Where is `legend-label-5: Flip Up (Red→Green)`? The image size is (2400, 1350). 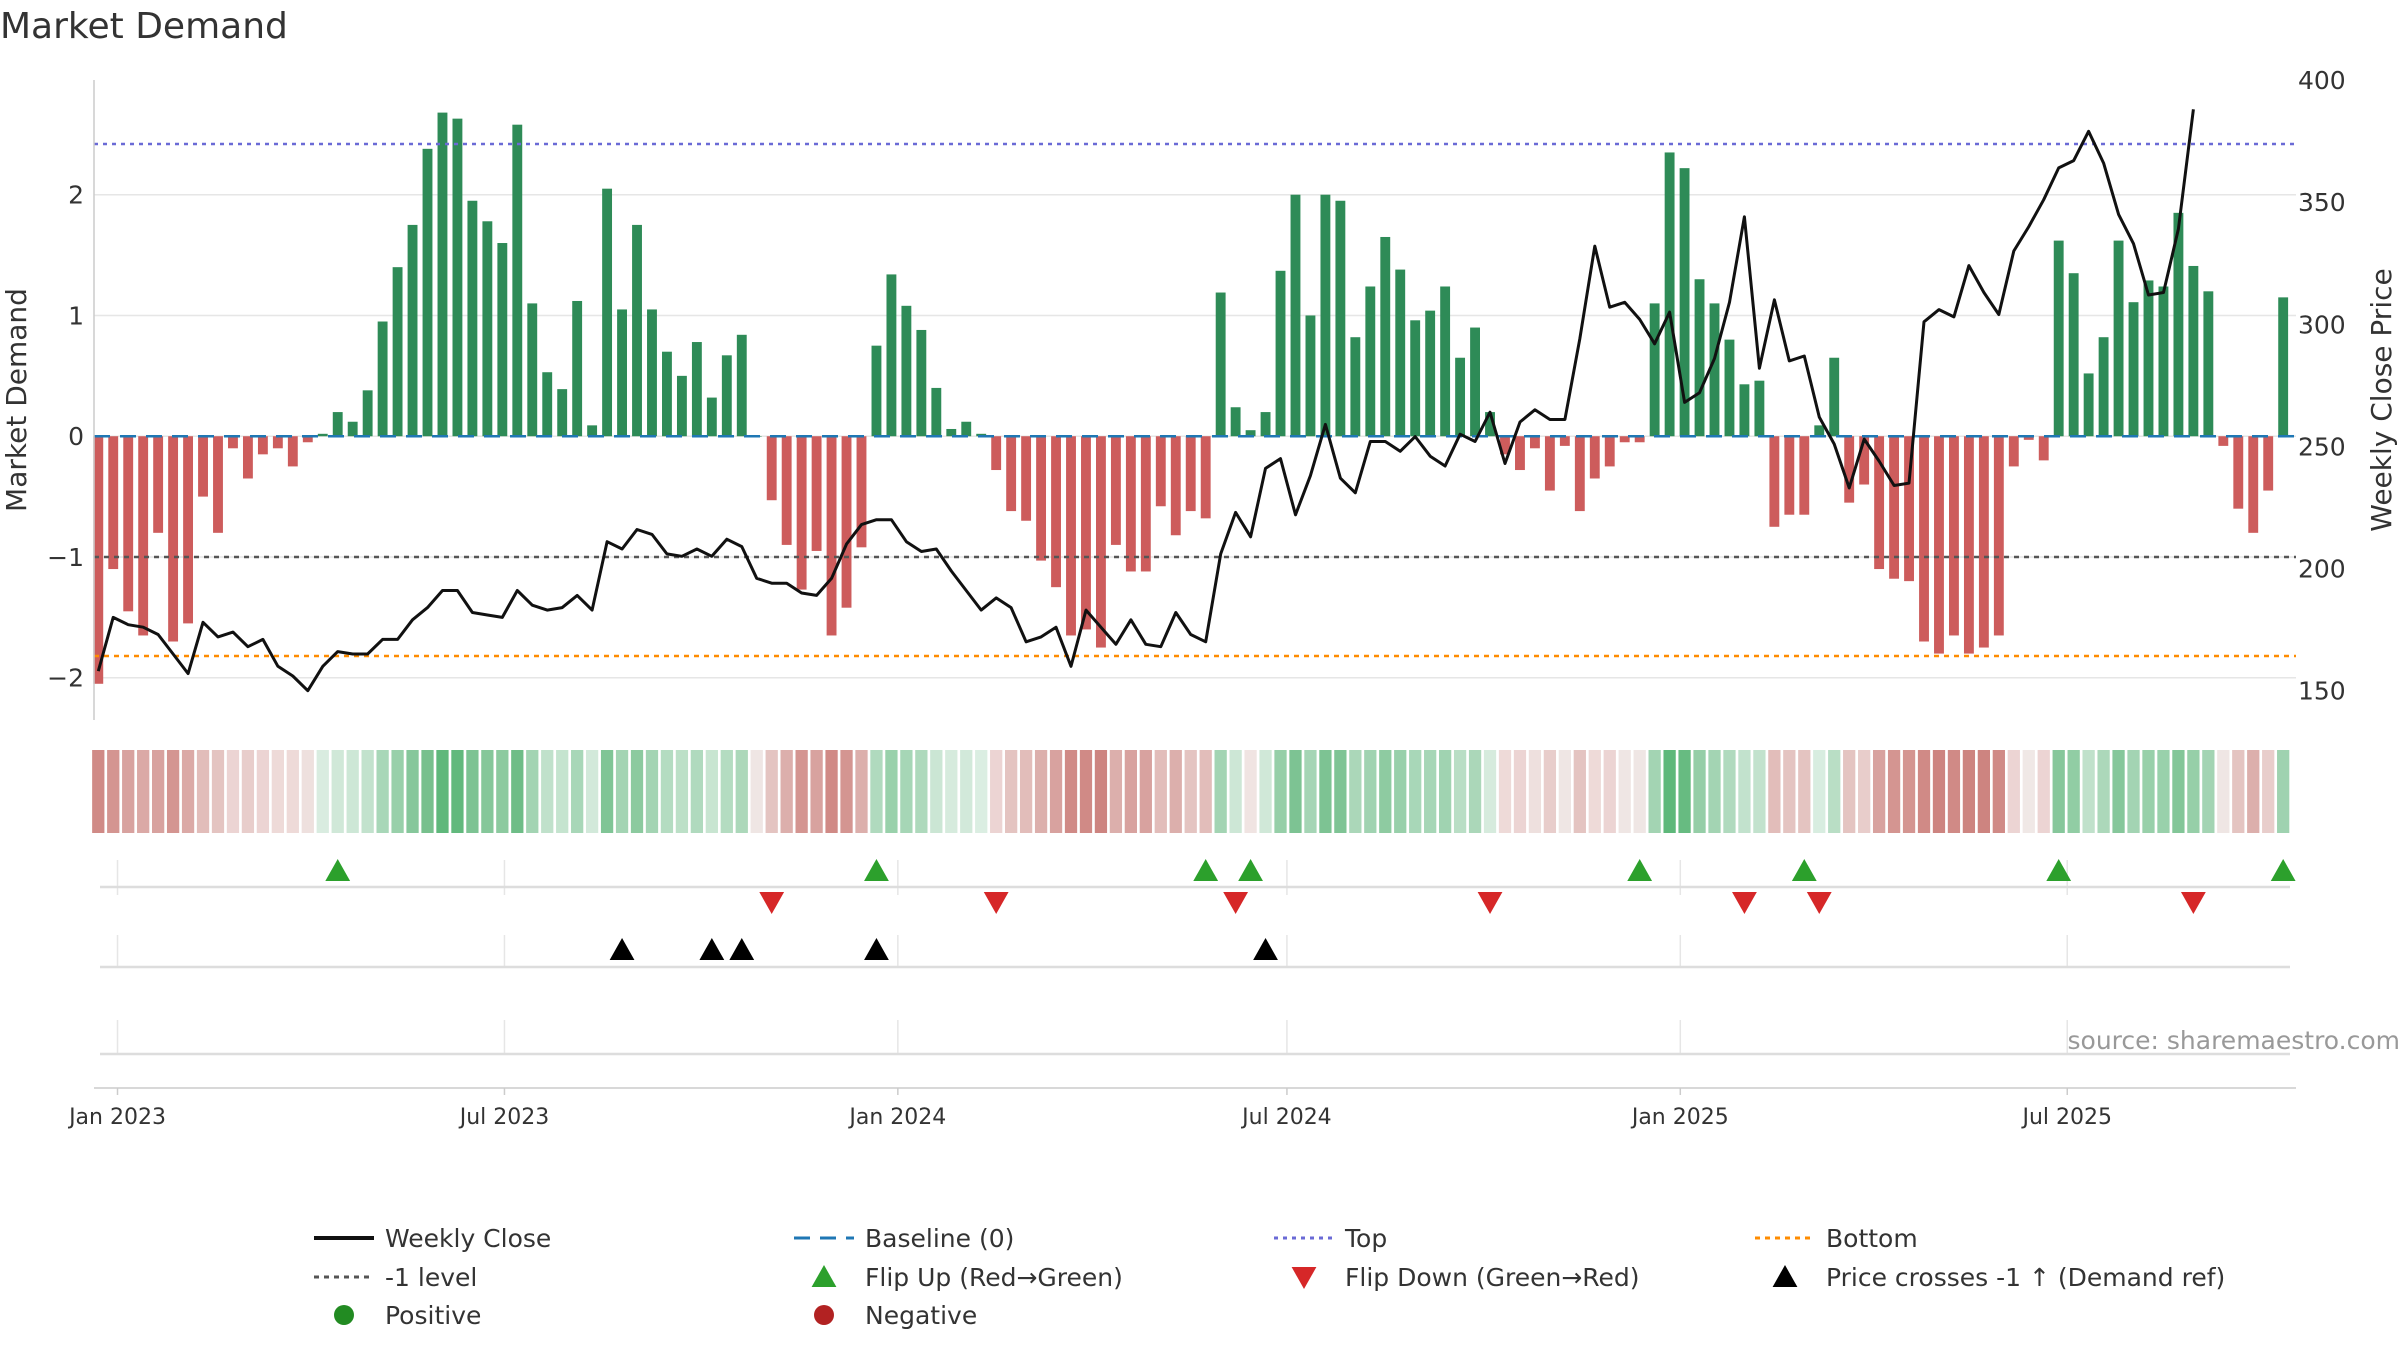 legend-label-5: Flip Up (Red→Green) is located at coordinates (994, 1277).